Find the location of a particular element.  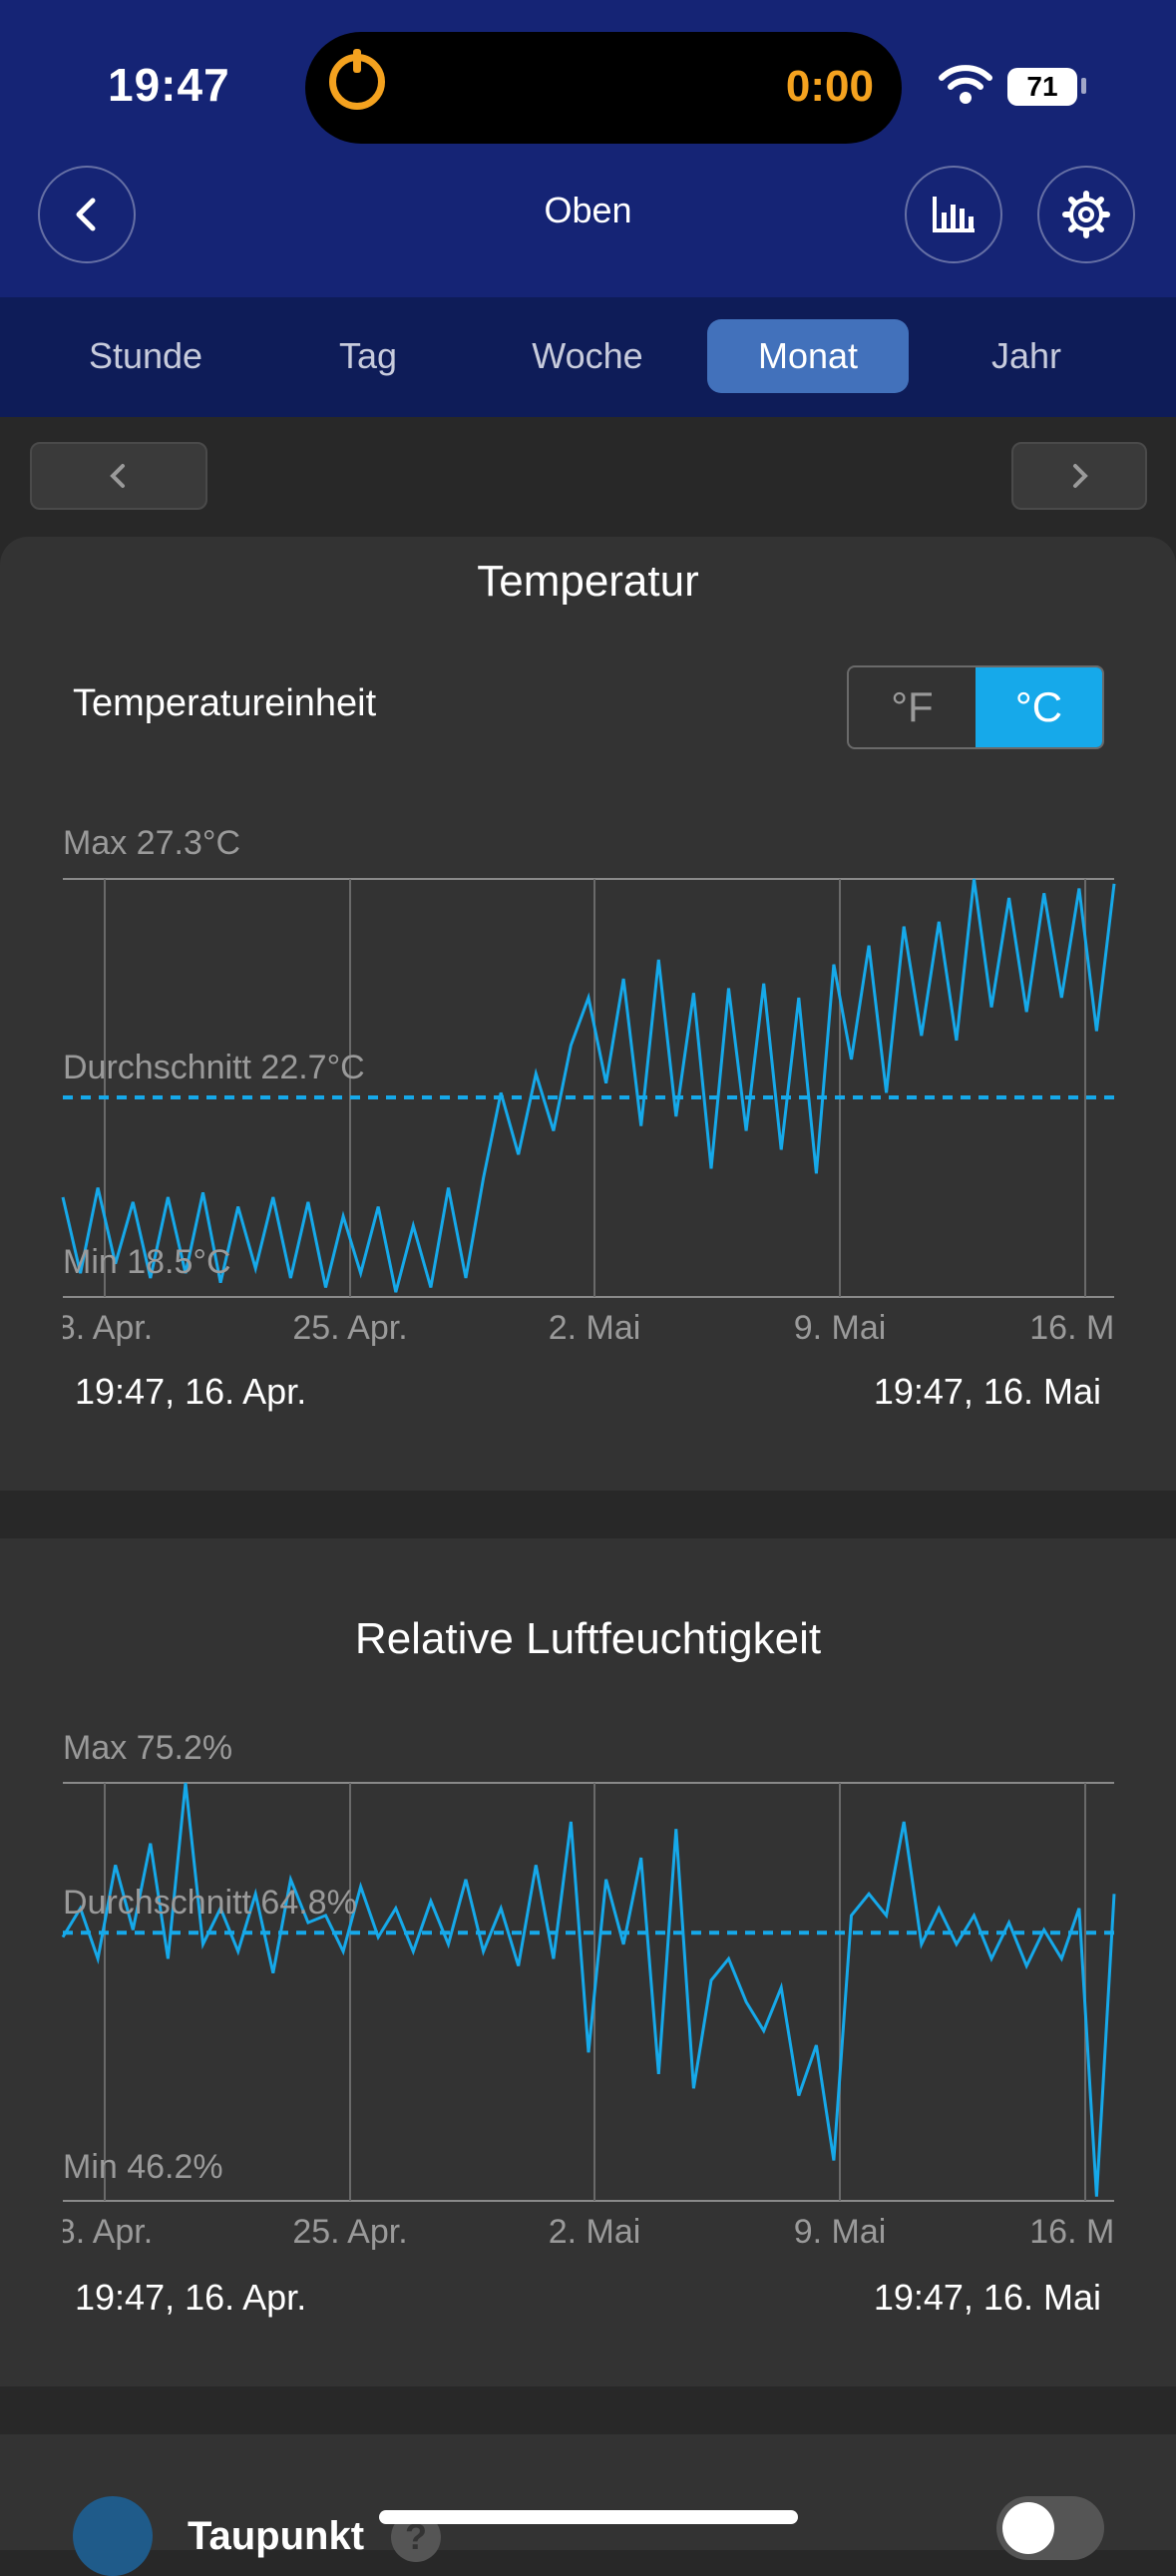

humidity-title: Relative Luftfeuchtigkeit is located at coordinates (588, 1638).